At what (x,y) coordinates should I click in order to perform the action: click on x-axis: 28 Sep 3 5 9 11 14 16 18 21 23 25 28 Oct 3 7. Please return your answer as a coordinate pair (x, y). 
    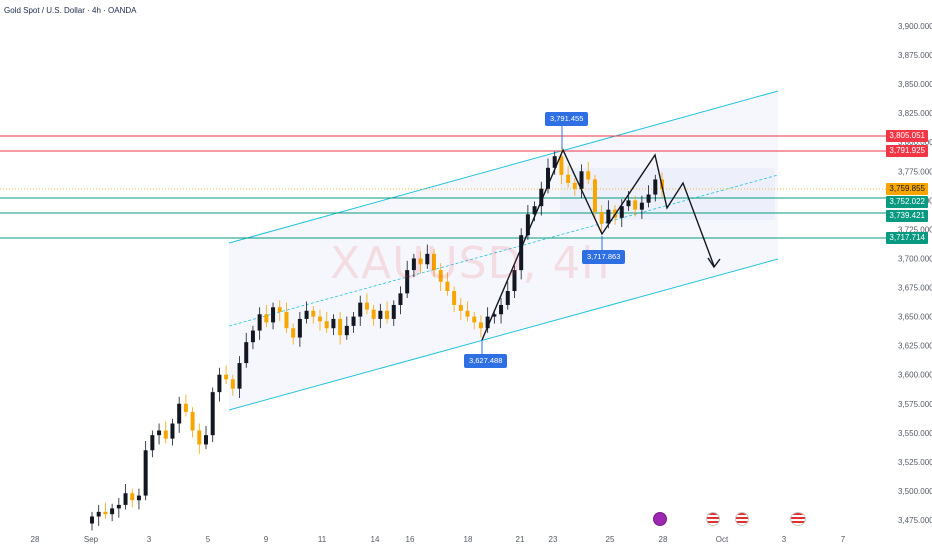
    Looking at the image, I should click on (438, 539).